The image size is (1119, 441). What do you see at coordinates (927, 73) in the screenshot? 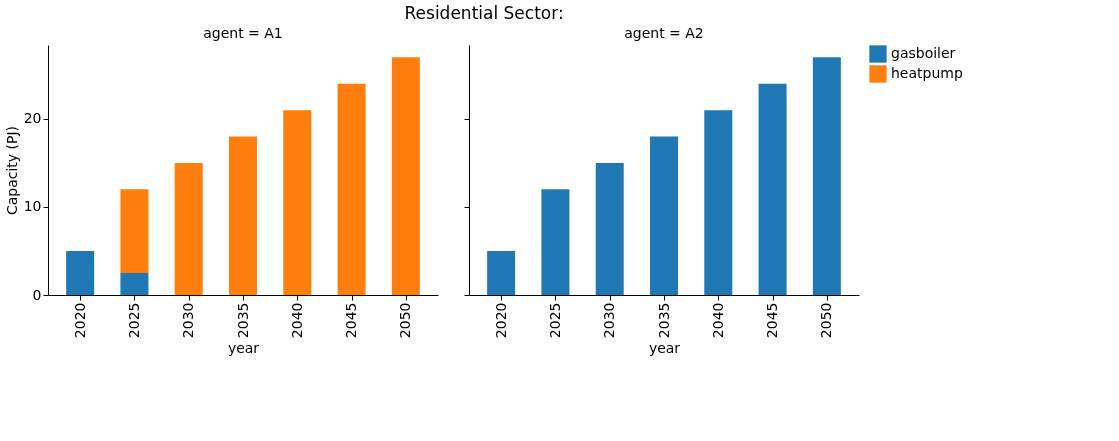
I see `legend-label: heatpump` at bounding box center [927, 73].